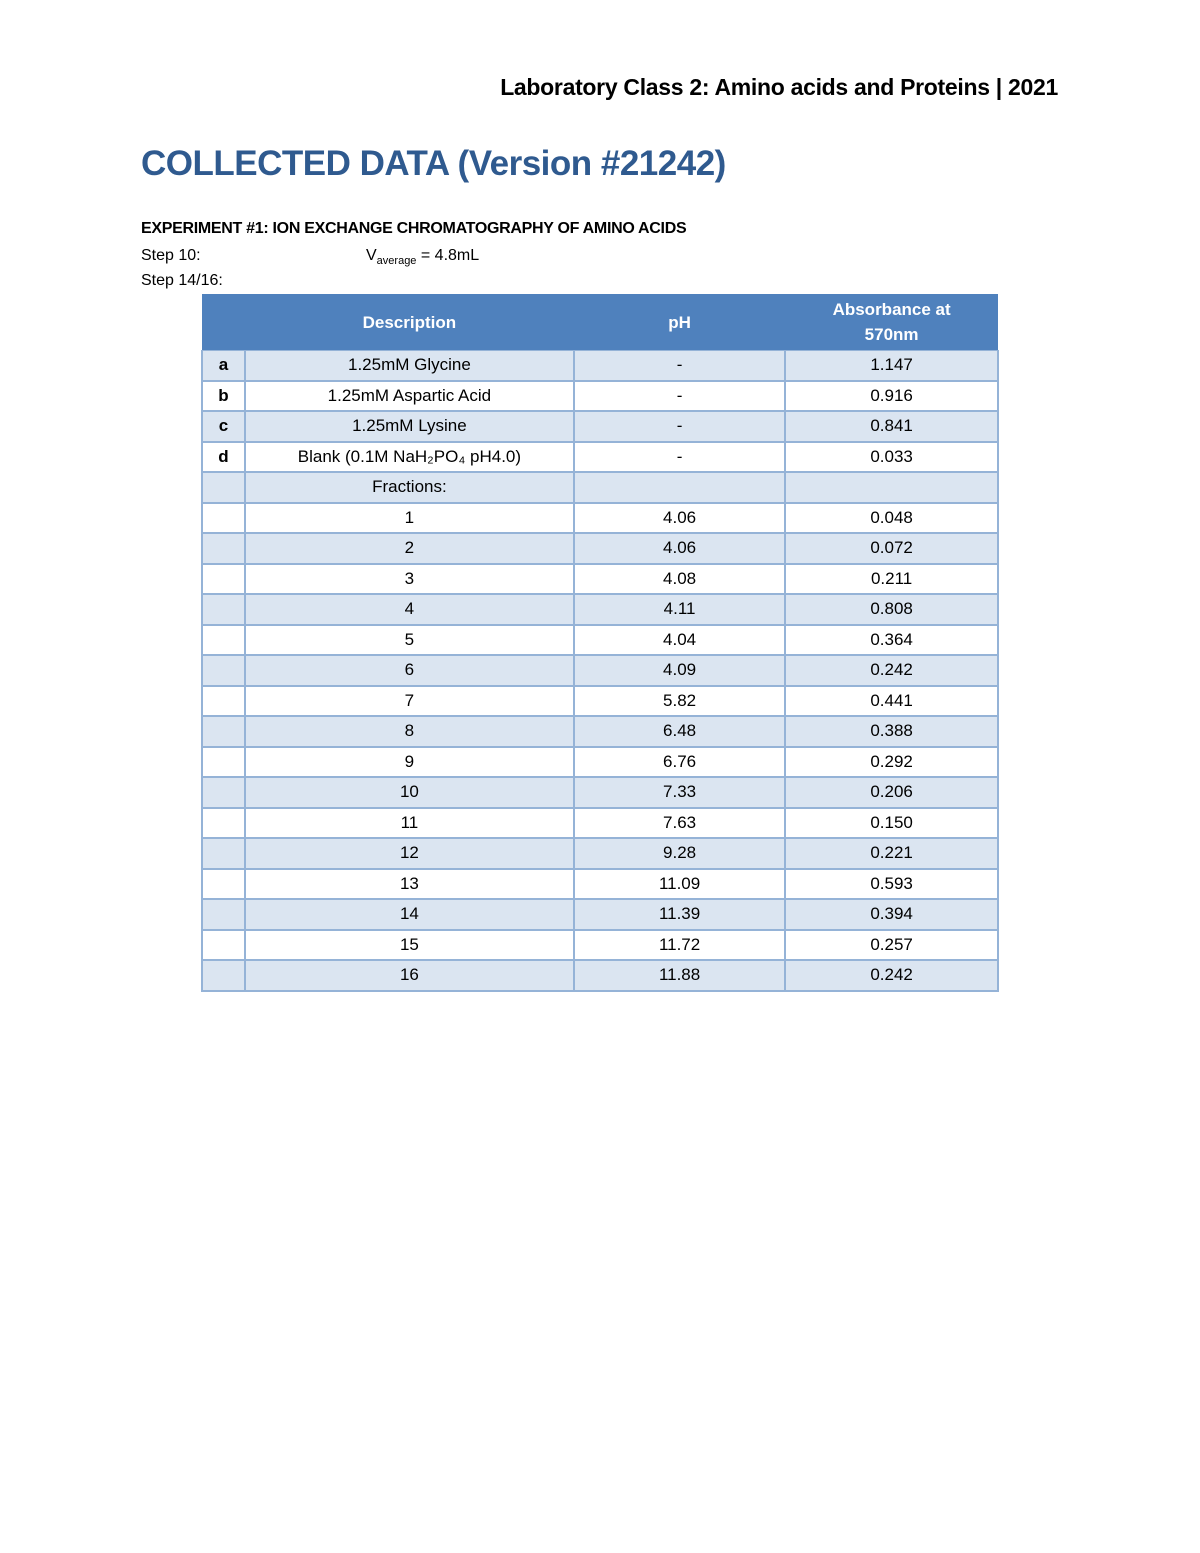 This screenshot has width=1200, height=1553. I want to click on table-row: 1 4.06 0.048, so click(600, 518).